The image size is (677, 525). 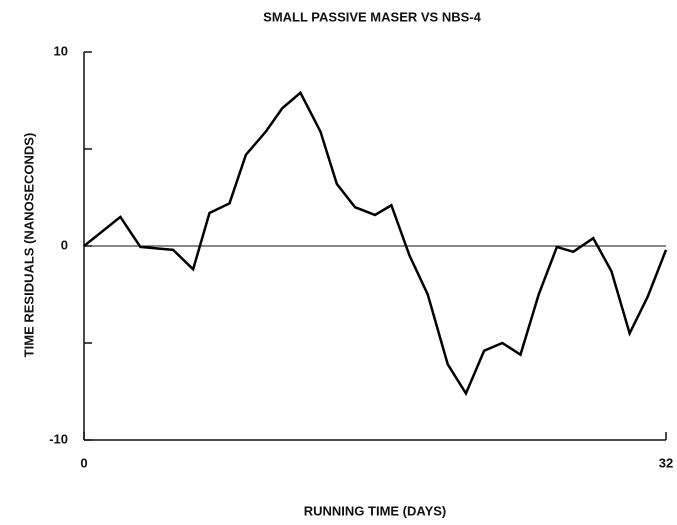 I want to click on y-tick-label: 10, so click(x=61, y=50).